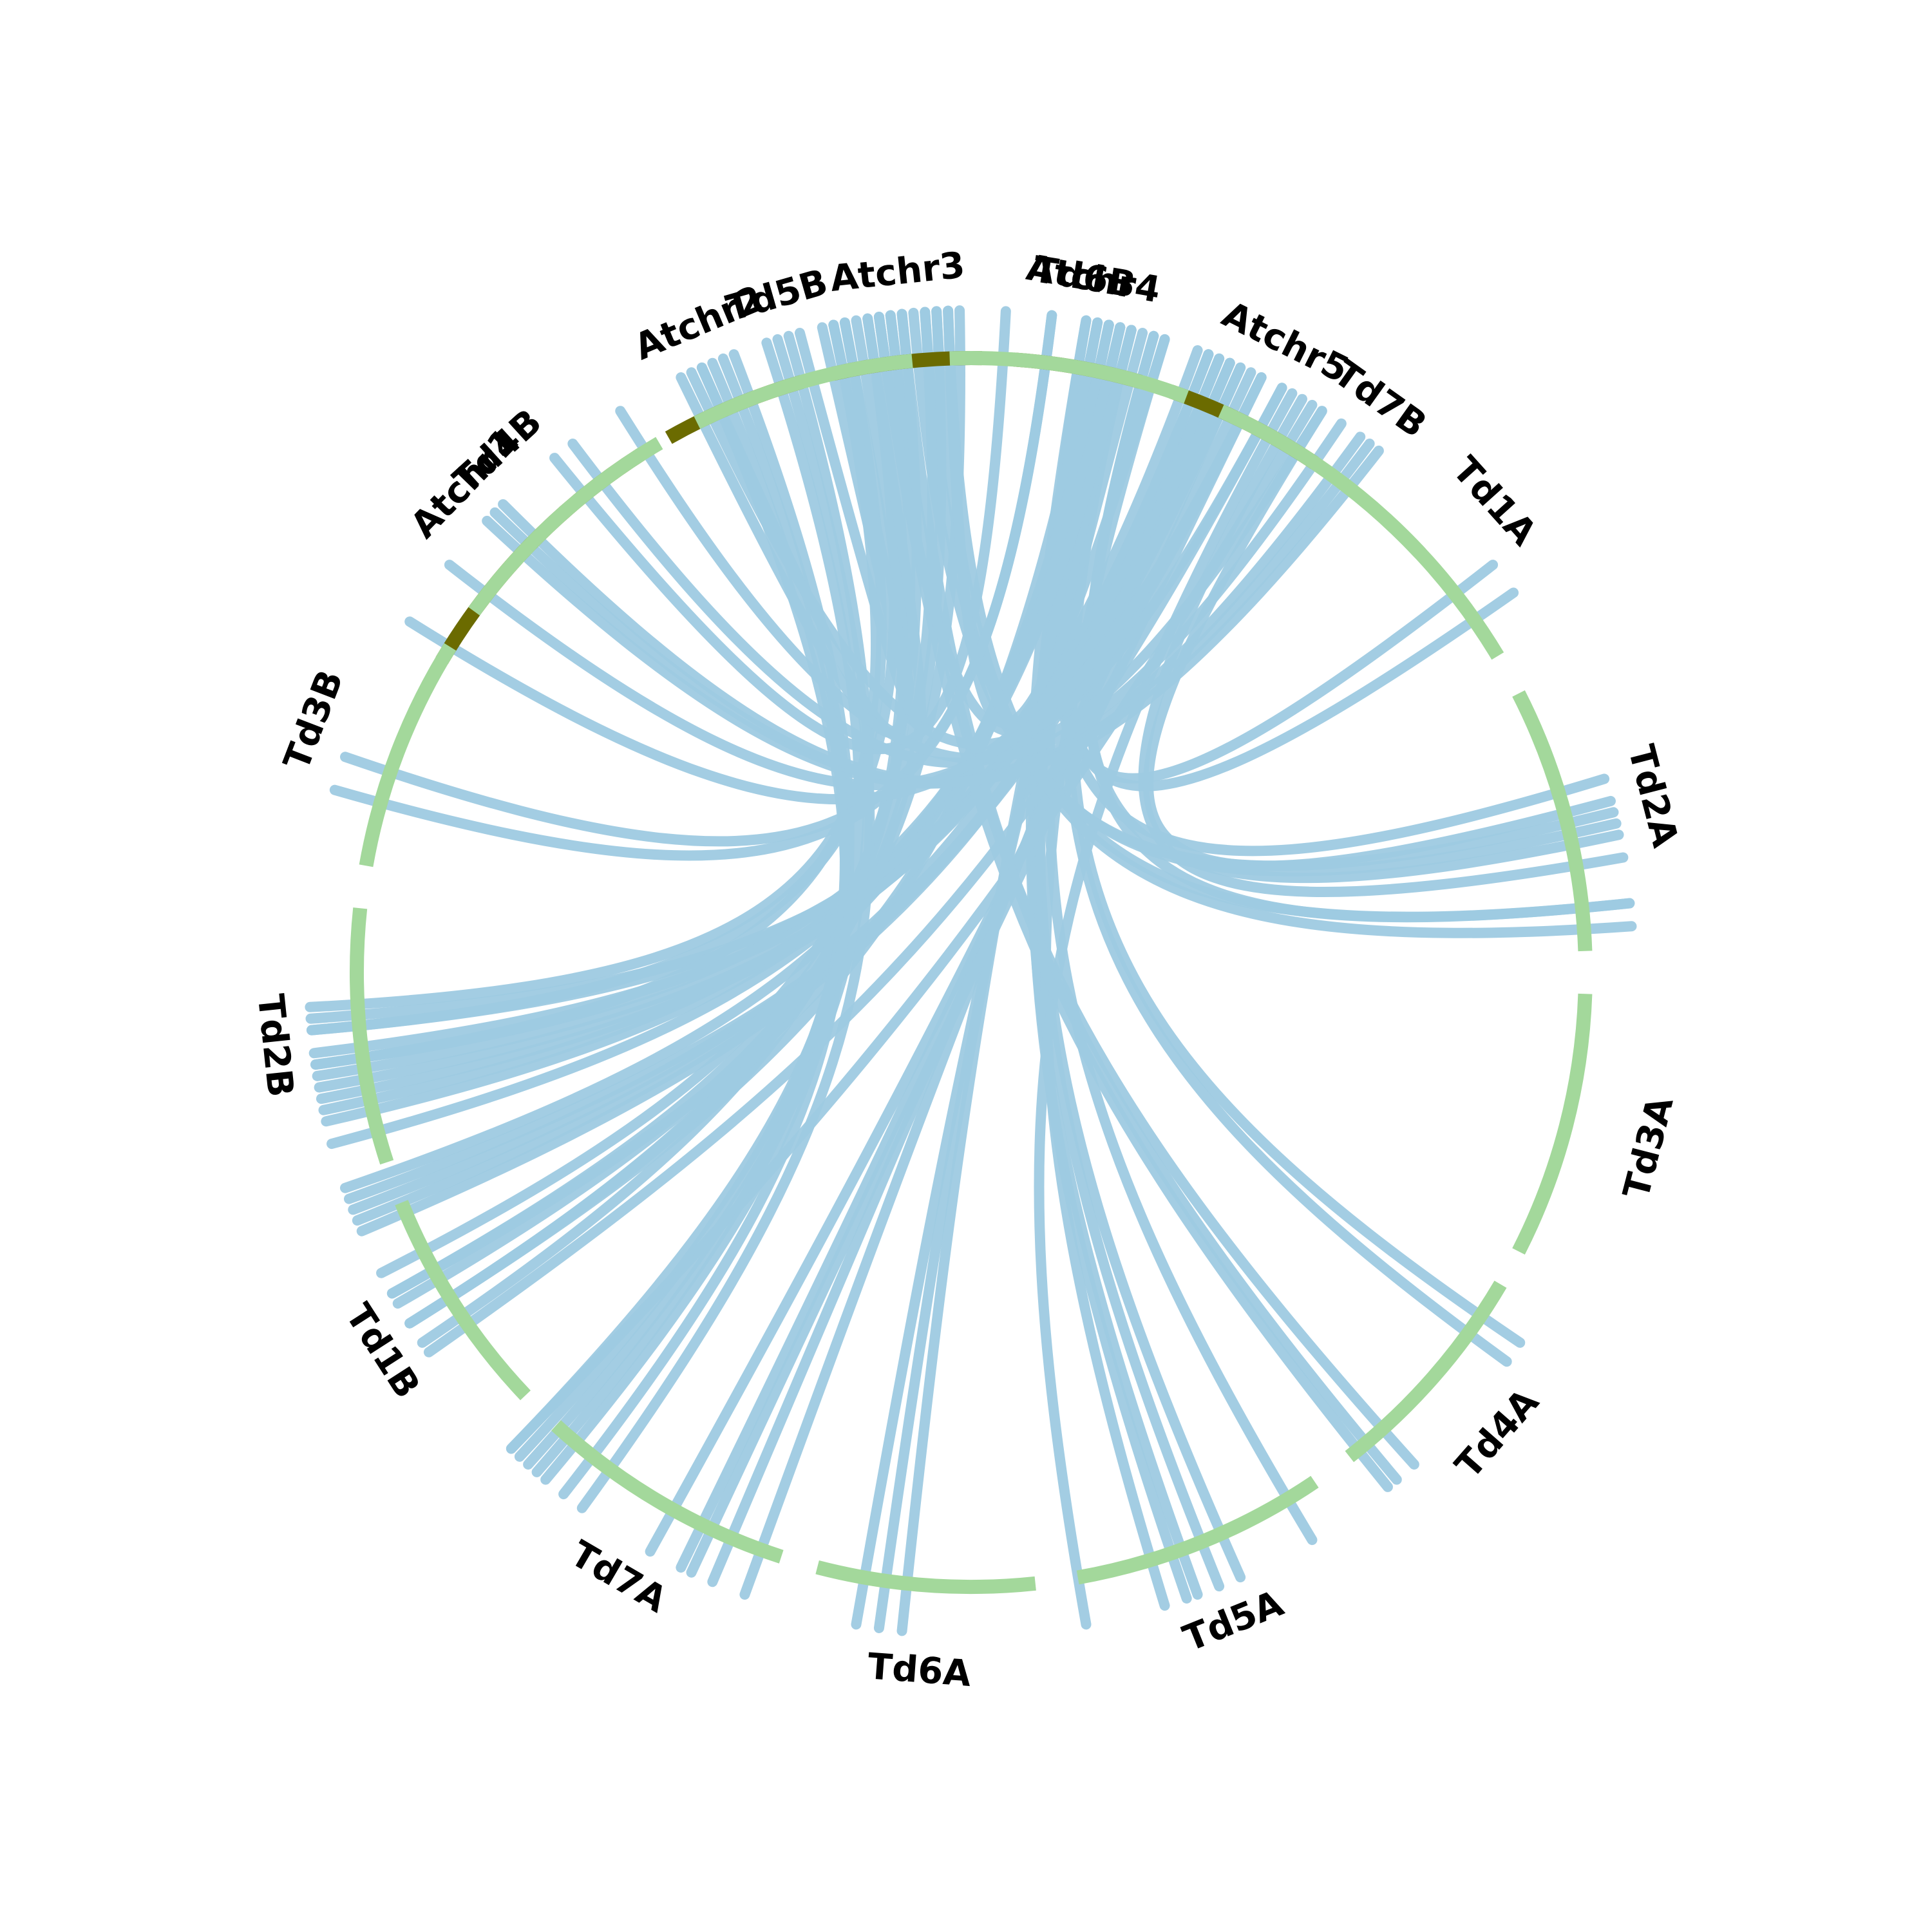 The width and height of the screenshot is (1932, 1932). Describe the element at coordinates (804, 392) in the screenshot. I see `segment-td5b` at that location.